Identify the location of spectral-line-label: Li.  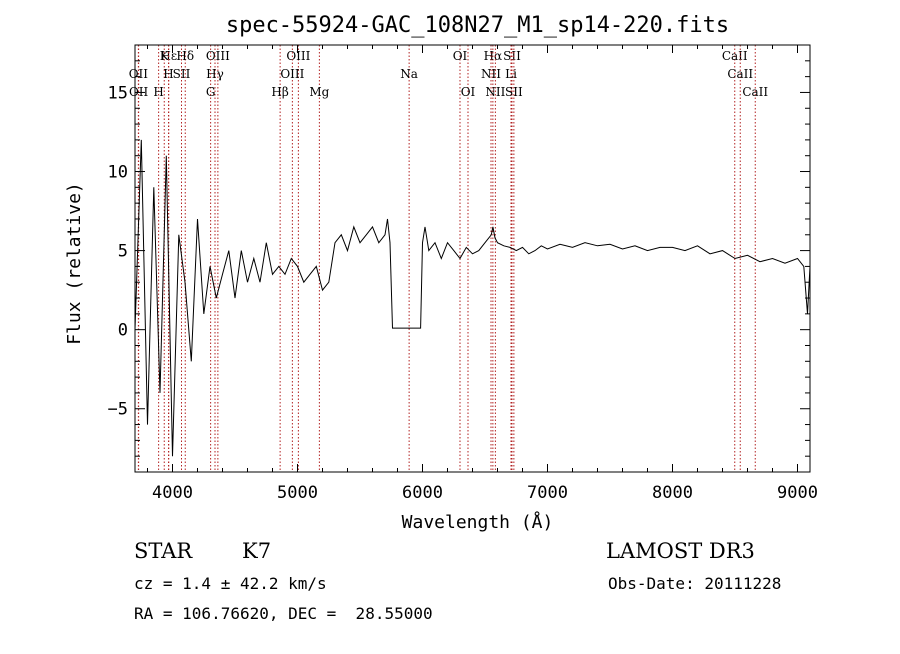
(511, 74).